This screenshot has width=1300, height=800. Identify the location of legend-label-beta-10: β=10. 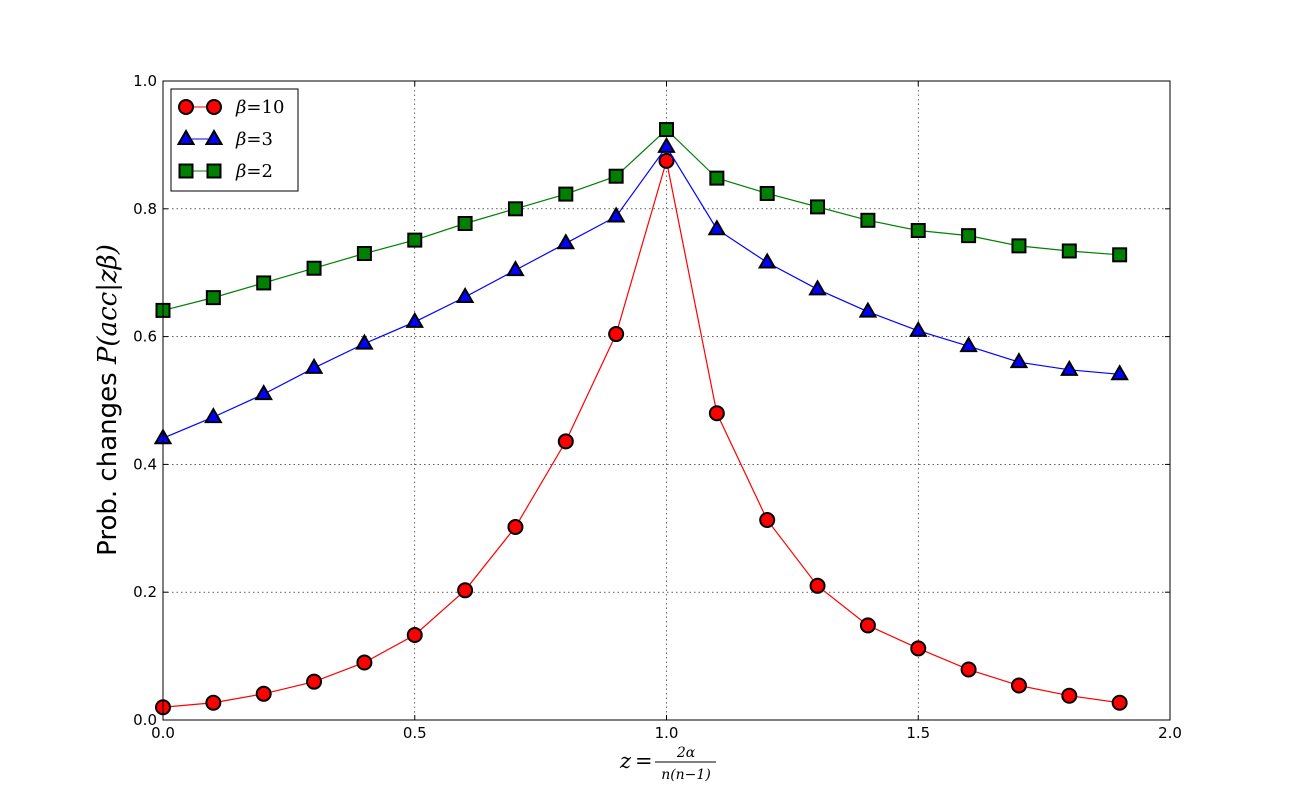
(259, 107).